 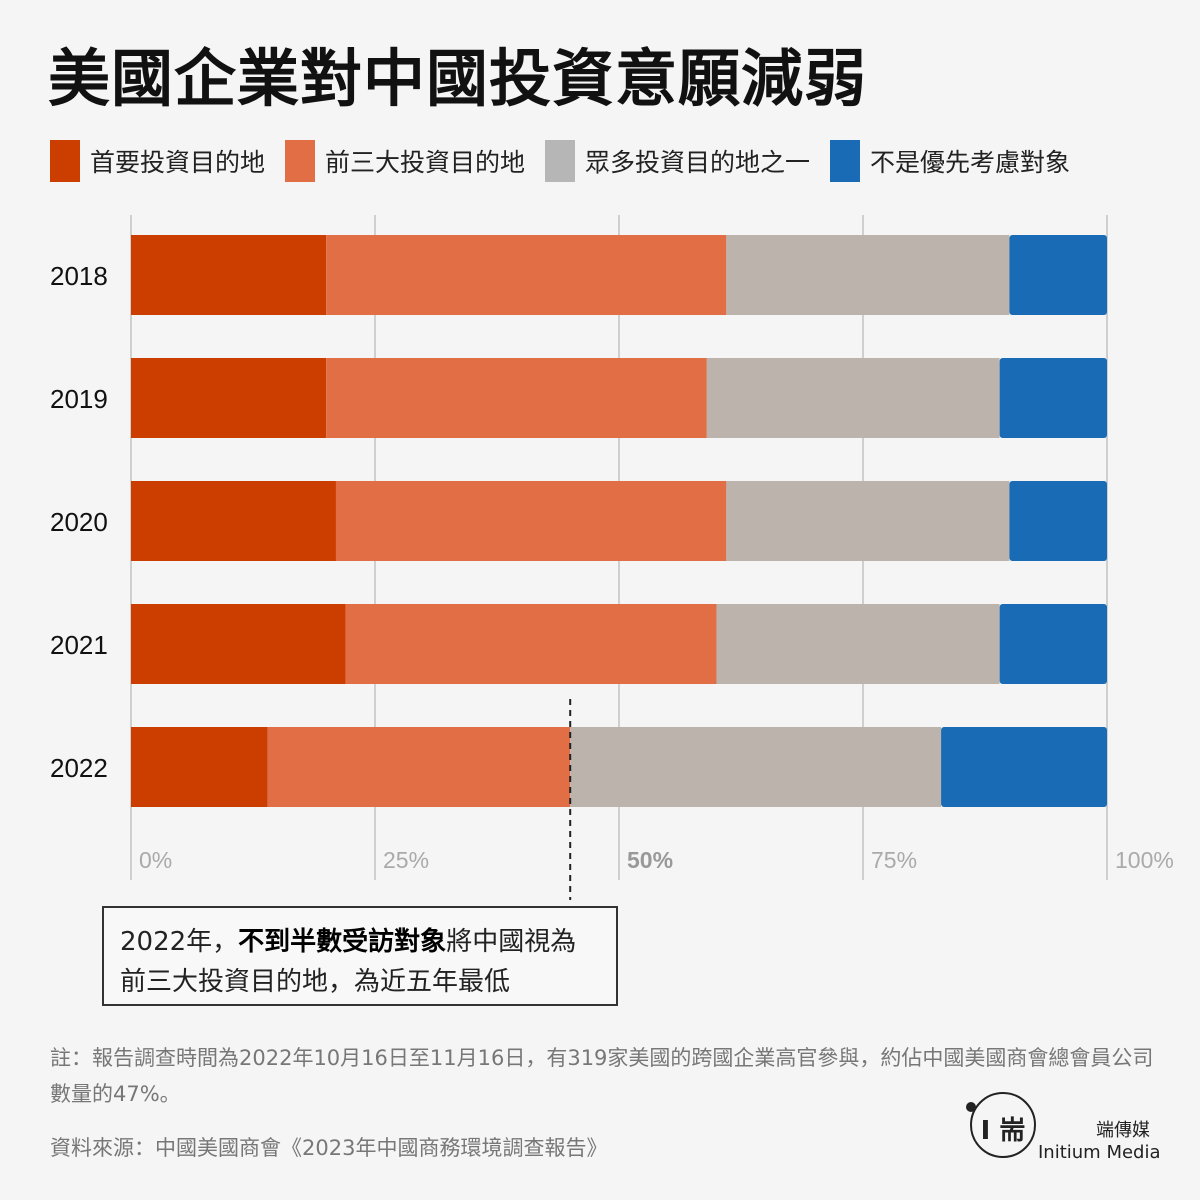 I want to click on tick-labels: 0% 25% 50% 75% 100%, so click(x=656, y=860).